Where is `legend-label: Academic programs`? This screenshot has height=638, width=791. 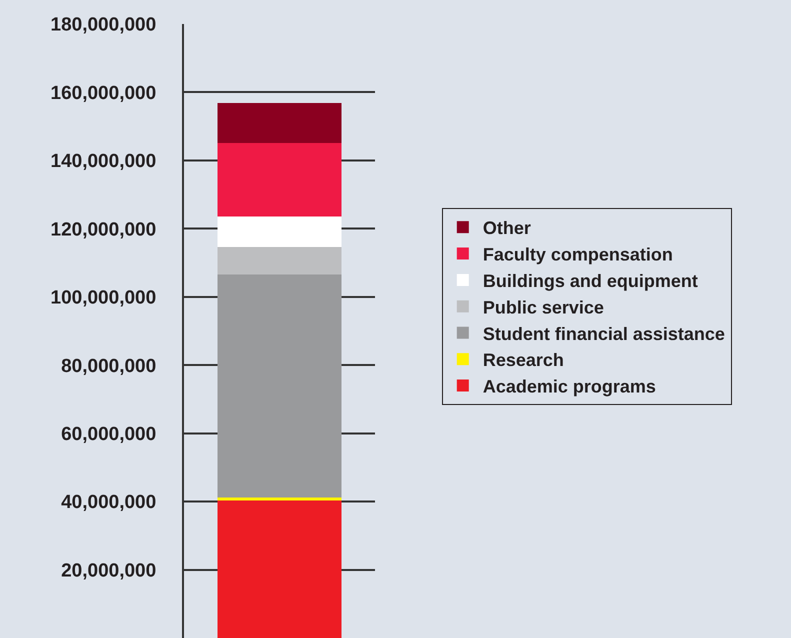 legend-label: Academic programs is located at coordinates (569, 386).